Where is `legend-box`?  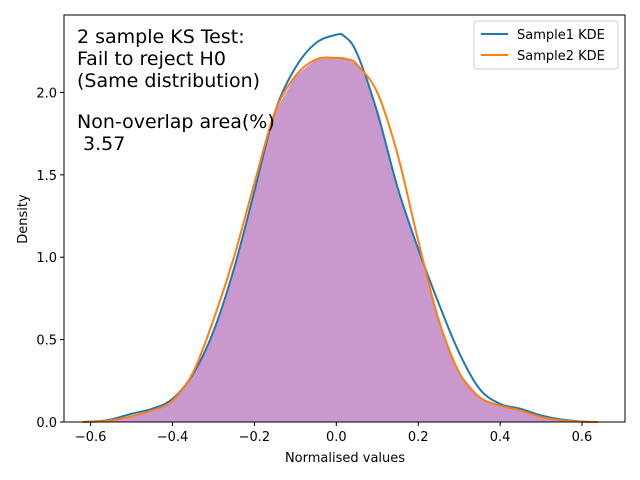 legend-box is located at coordinates (546, 45).